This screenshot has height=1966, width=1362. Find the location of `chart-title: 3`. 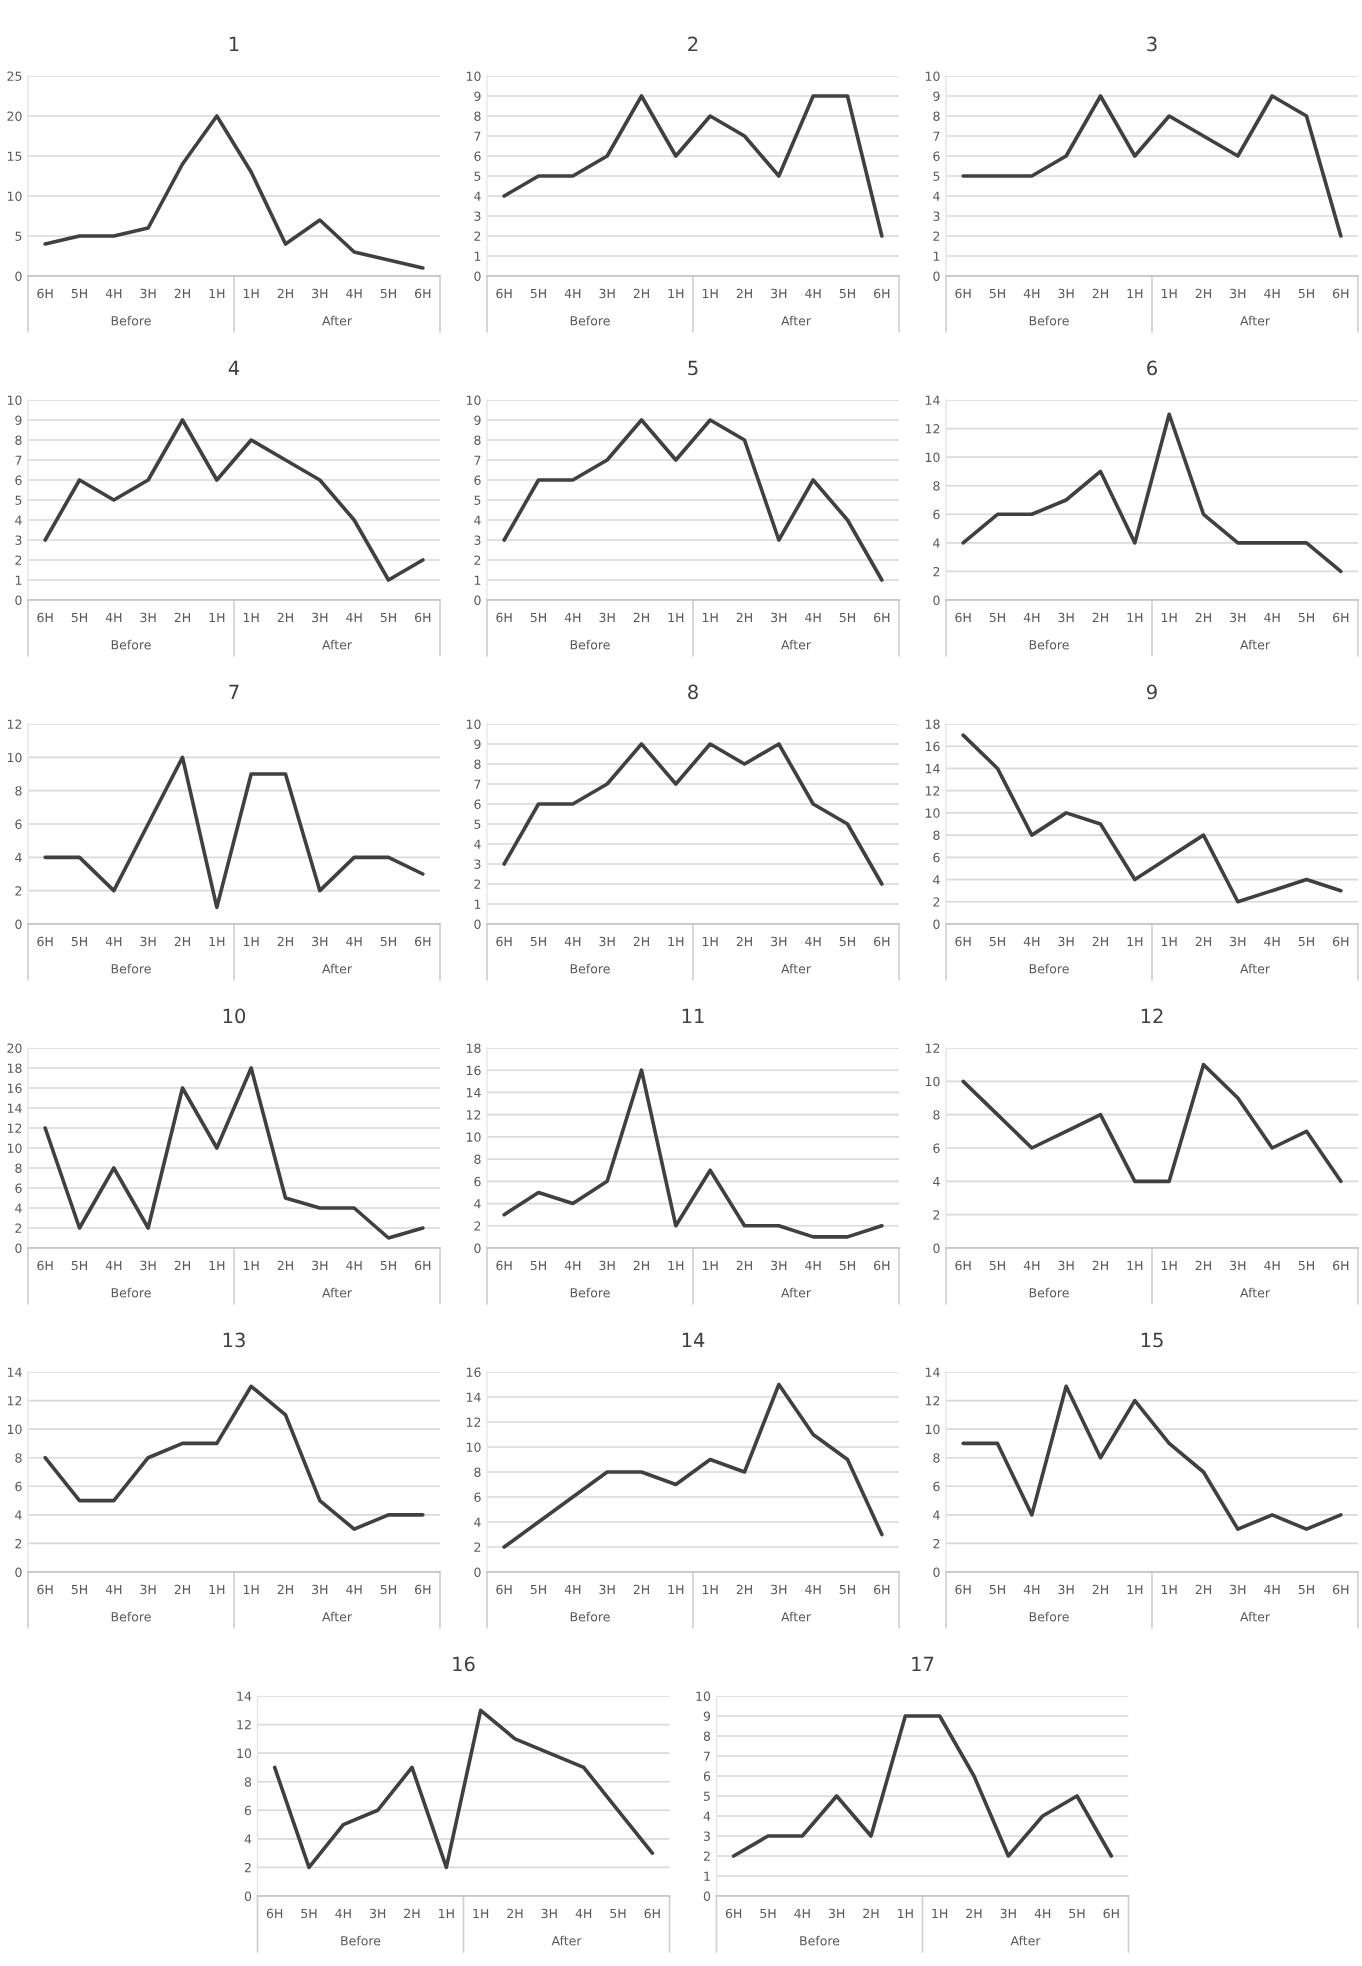

chart-title: 3 is located at coordinates (1152, 44).